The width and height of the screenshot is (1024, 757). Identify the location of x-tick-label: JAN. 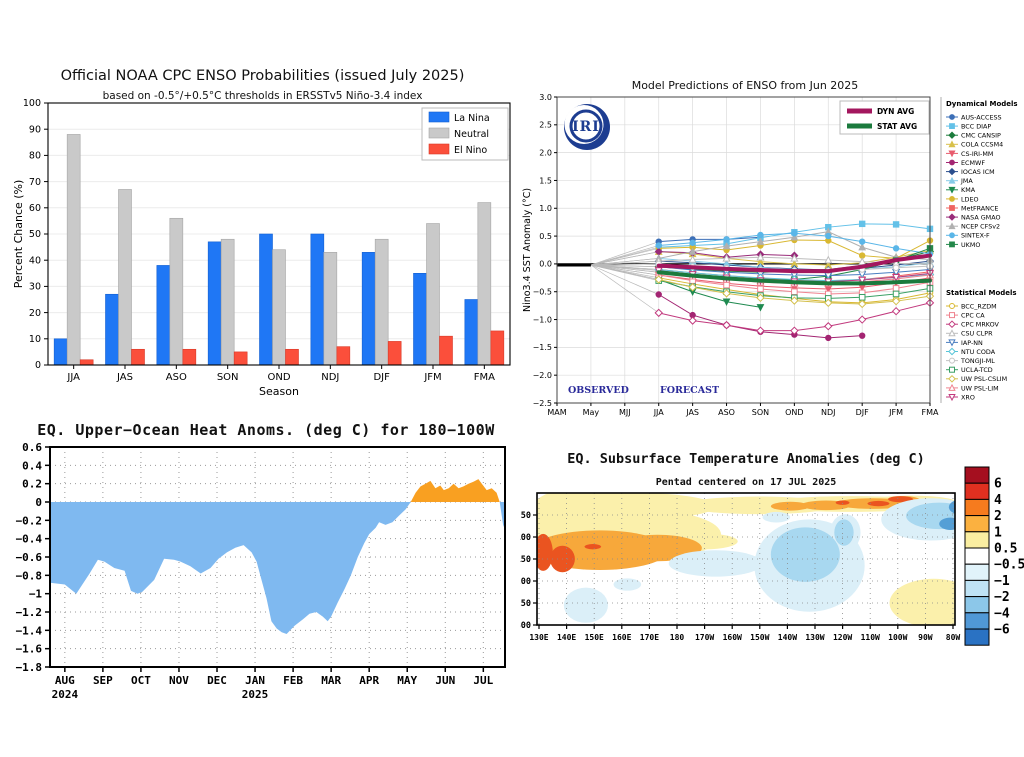
(255, 680).